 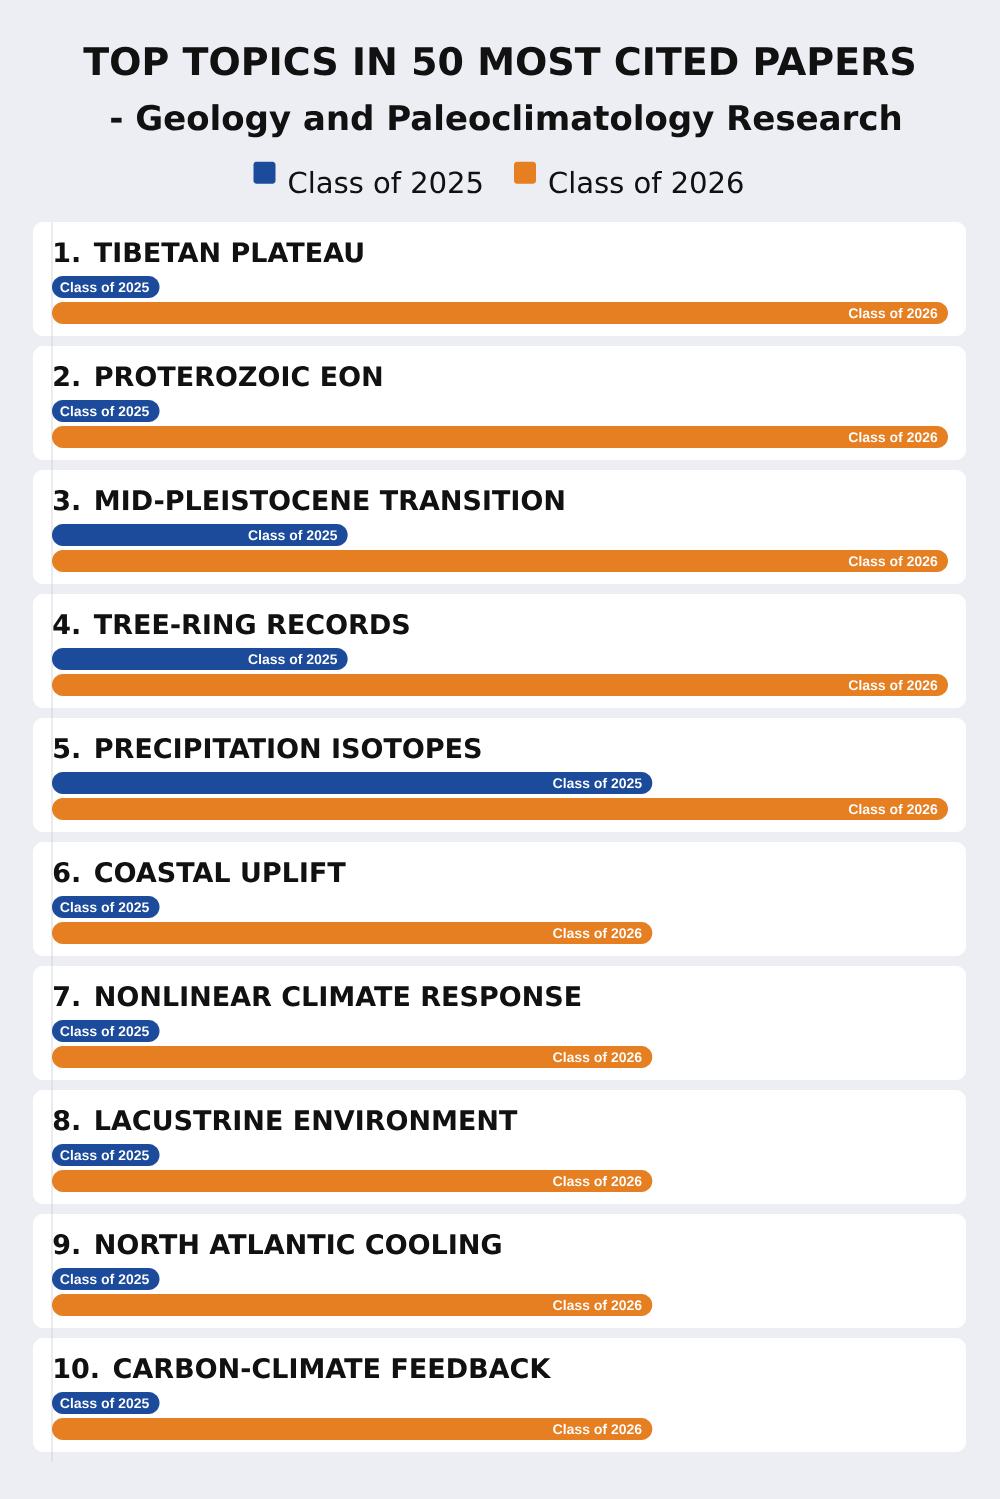 I want to click on y-tick-label: 7. NONLINEAR CLIMATE RESPONSE, so click(x=317, y=996).